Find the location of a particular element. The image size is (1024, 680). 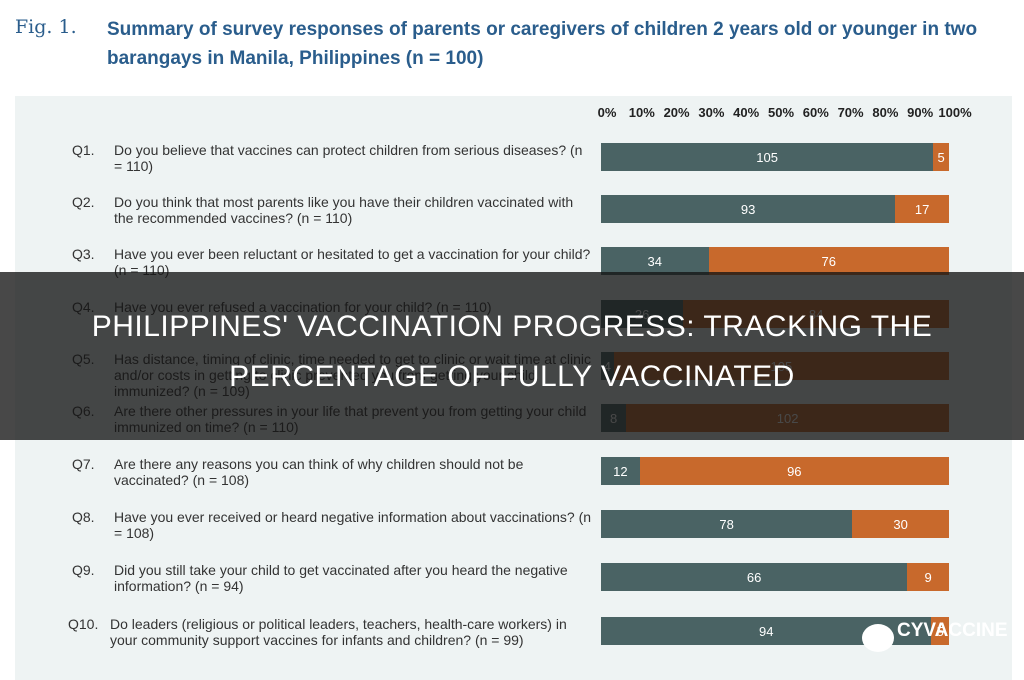

x-tick-label: 90% is located at coordinates (920, 112).